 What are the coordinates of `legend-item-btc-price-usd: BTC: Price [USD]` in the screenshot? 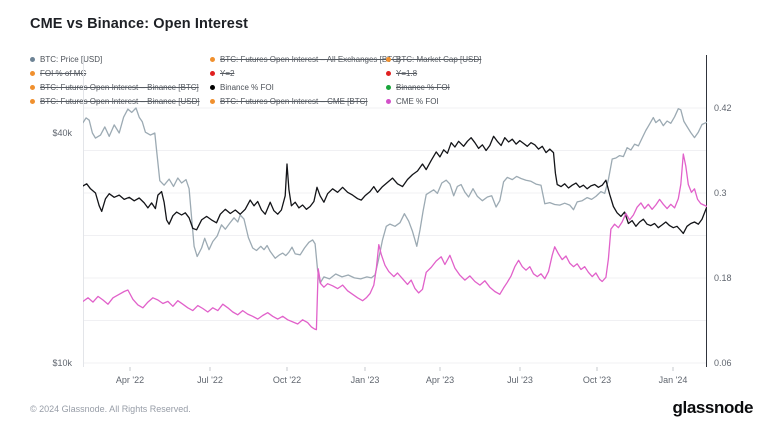 It's located at (120, 59).